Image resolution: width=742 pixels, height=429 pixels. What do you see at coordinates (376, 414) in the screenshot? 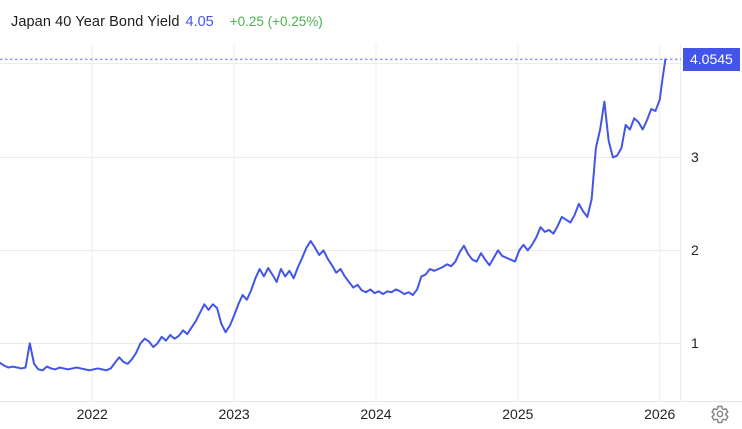
I see `x-tick-label: 2024` at bounding box center [376, 414].